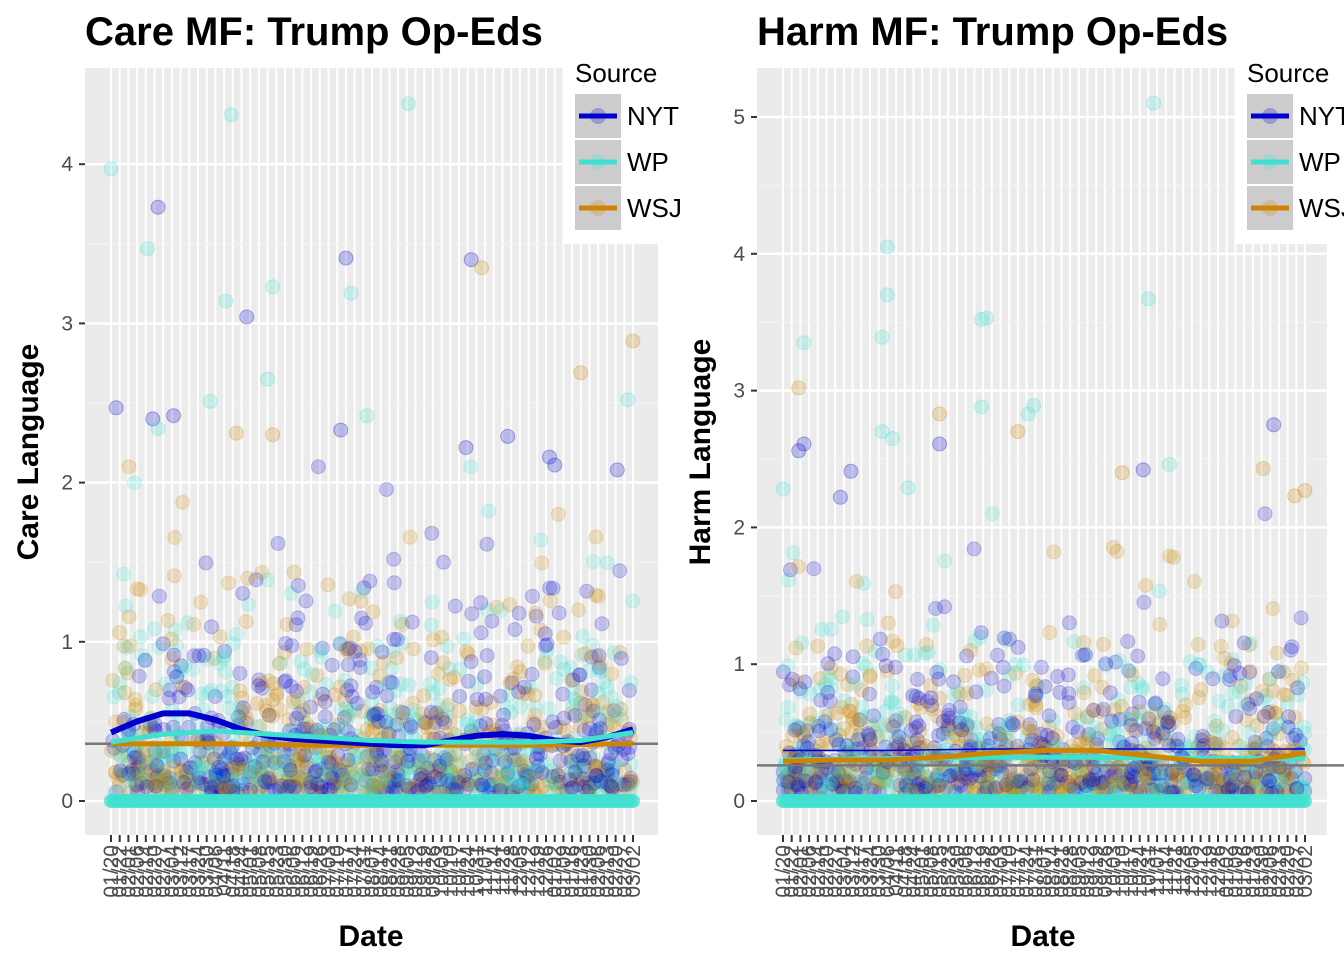  What do you see at coordinates (450, 871) in the screenshot?
I see `x-tick-label: 10/10` at bounding box center [450, 871].